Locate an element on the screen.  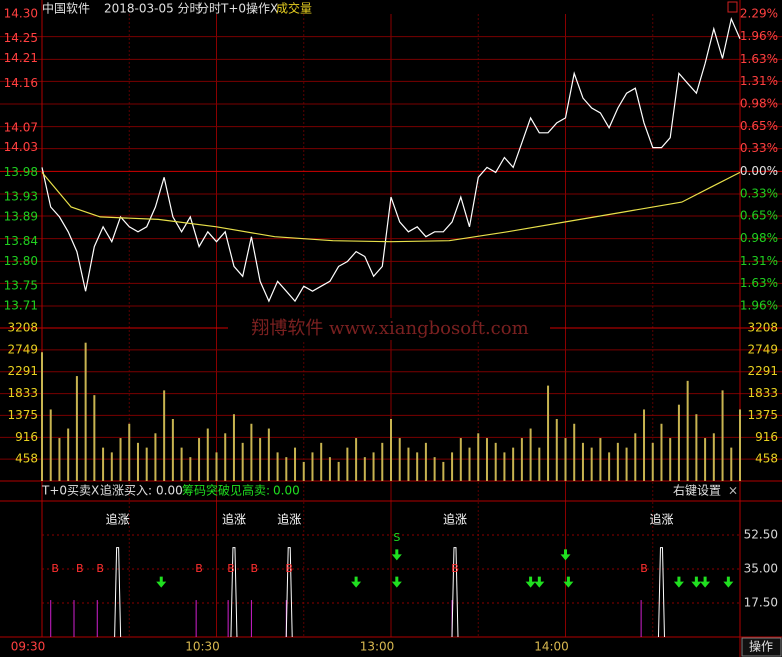
y2-tick-label: 0.65% is located at coordinates (759, 126).